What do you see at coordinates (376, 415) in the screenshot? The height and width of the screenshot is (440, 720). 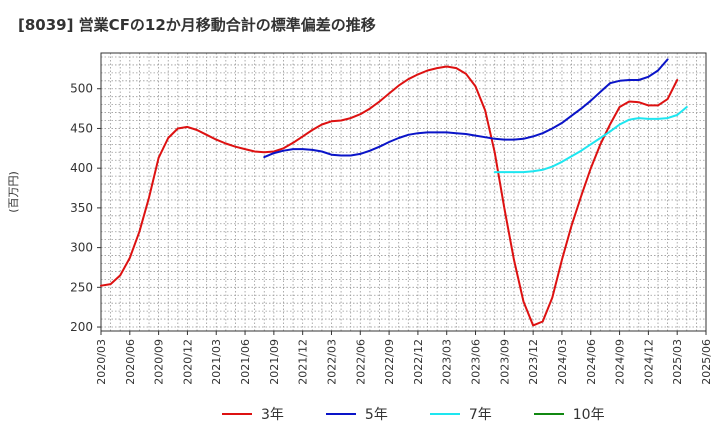 I see `legend-label-5yr: 5年` at bounding box center [376, 415].